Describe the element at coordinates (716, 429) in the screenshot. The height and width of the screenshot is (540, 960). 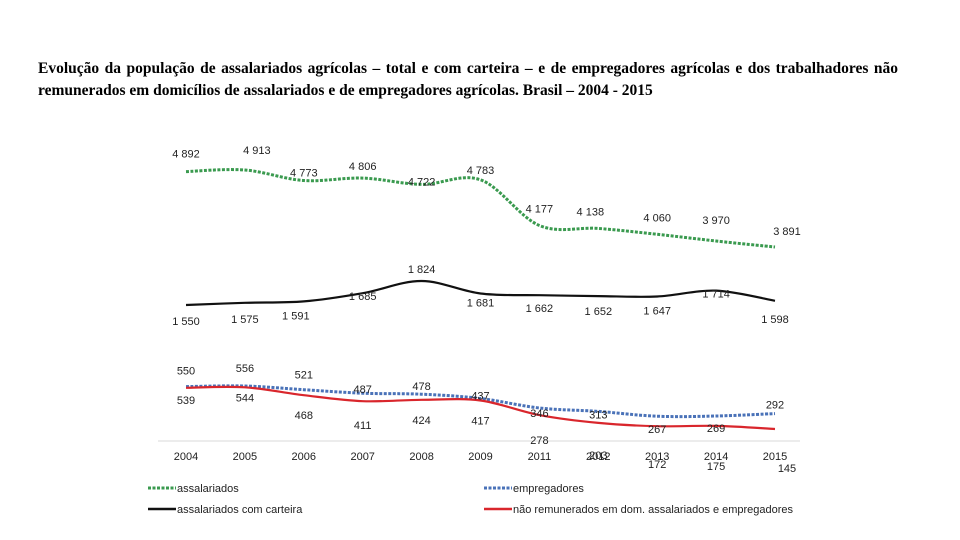
I see `data-label-empregadores-2014: 269` at that location.